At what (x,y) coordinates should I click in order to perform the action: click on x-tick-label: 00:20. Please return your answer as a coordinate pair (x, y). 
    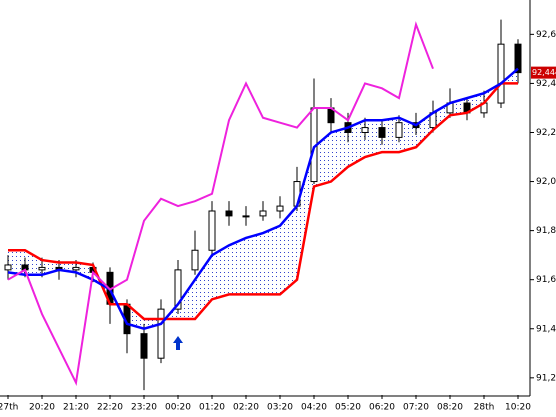
    Looking at the image, I should click on (178, 408).